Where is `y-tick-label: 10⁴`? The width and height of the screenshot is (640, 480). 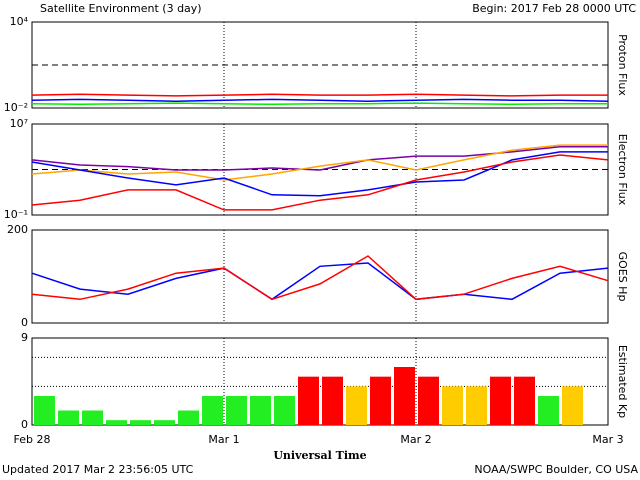
y-tick-label: 10⁴ is located at coordinates (19, 21).